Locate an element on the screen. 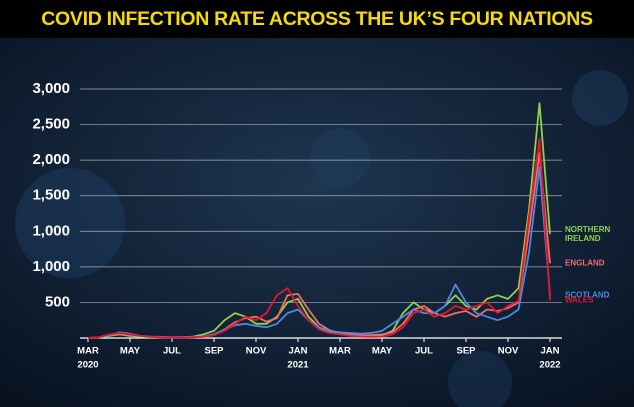  legend-label: NORTHERN IRELAND is located at coordinates (588, 234).